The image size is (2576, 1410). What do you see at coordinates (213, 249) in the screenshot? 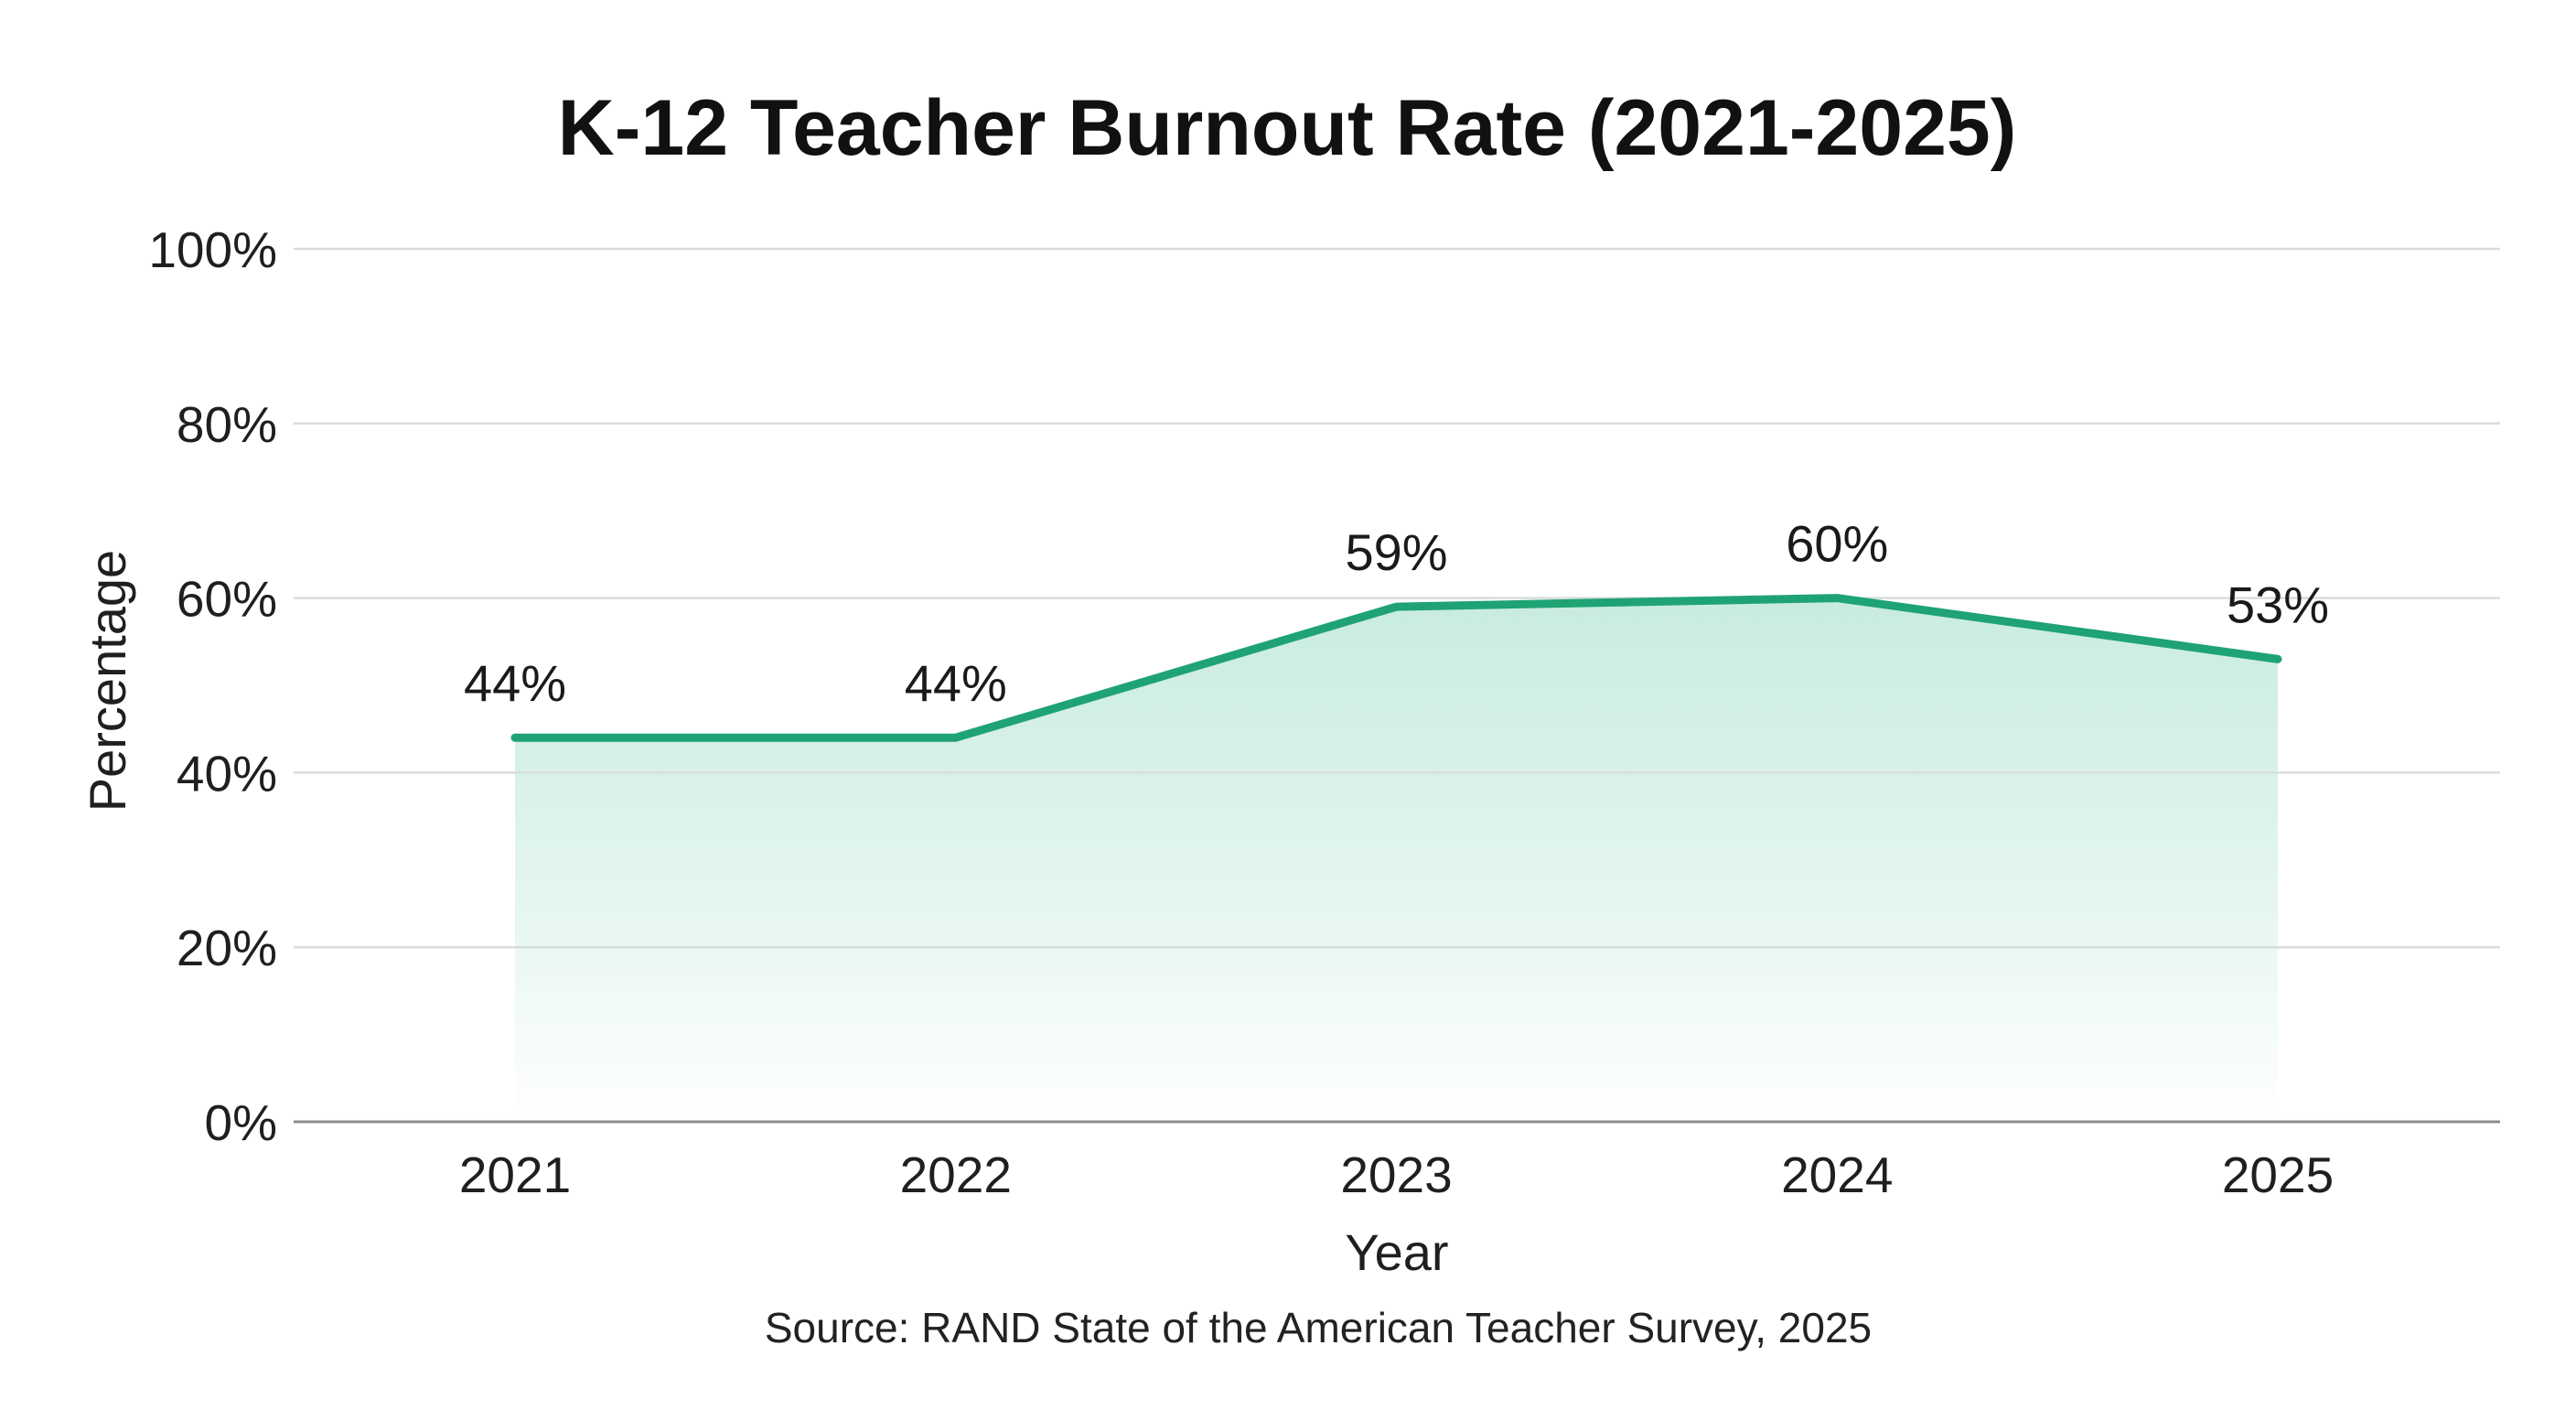
I see `y-tick-label: 100%` at bounding box center [213, 249].